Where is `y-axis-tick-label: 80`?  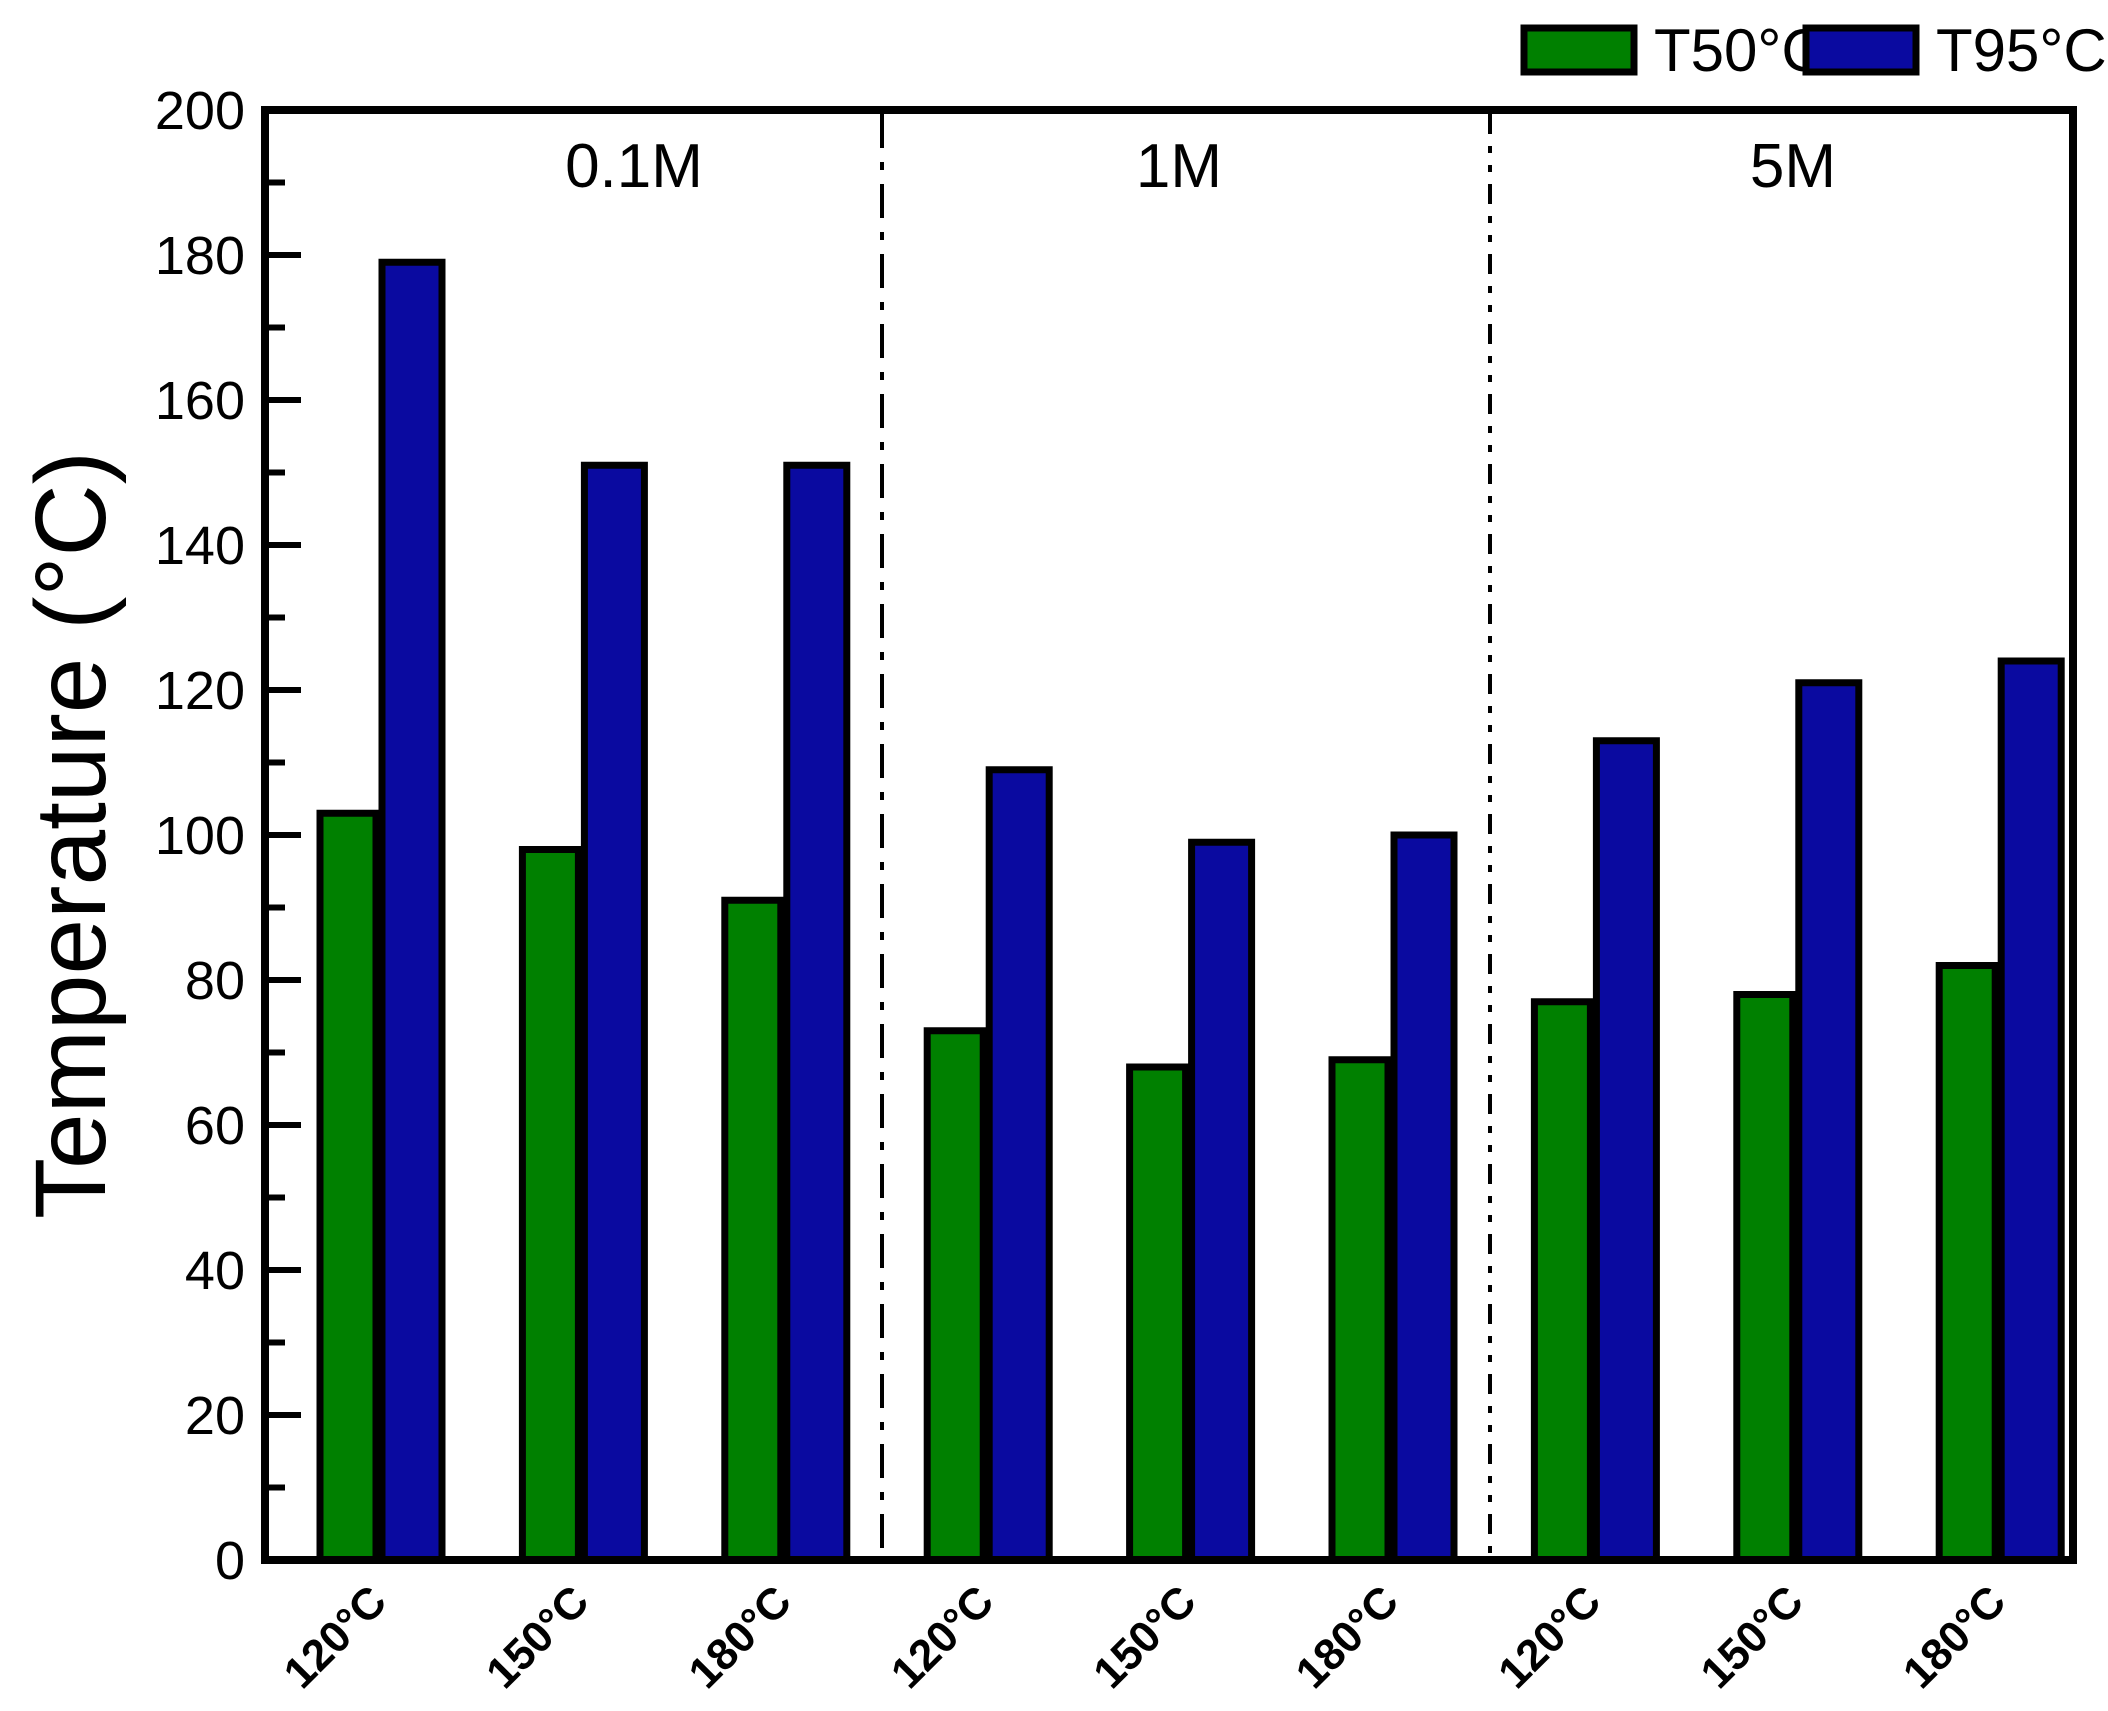
y-axis-tick-label: 80 is located at coordinates (215, 981).